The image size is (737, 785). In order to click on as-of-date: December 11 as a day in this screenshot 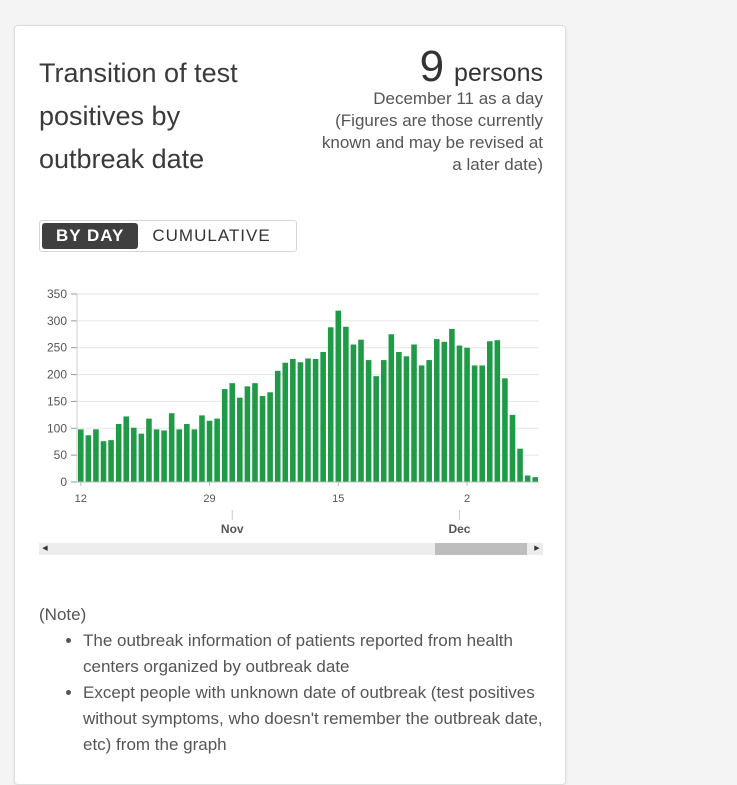, I will do `click(458, 98)`.